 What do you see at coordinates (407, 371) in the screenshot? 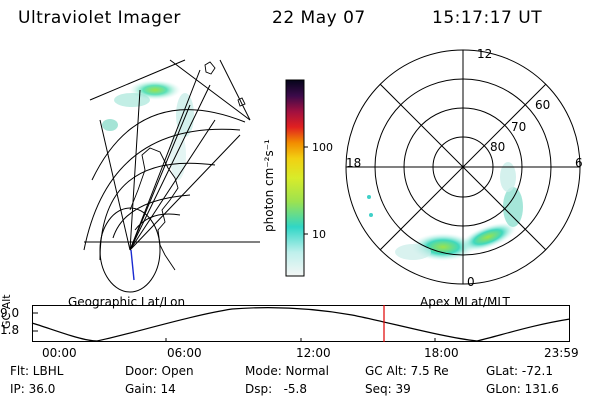
I see `status-gc-alt: GC Alt: 7.5 Re` at bounding box center [407, 371].